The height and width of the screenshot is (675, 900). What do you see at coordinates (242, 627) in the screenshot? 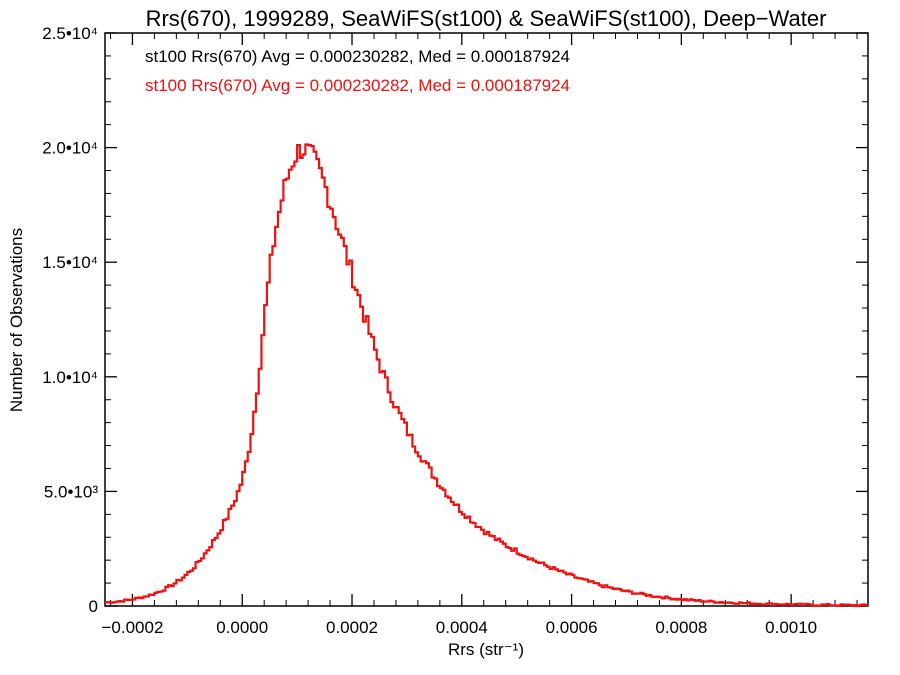
I see `x-tick-label: 0.0000` at bounding box center [242, 627].